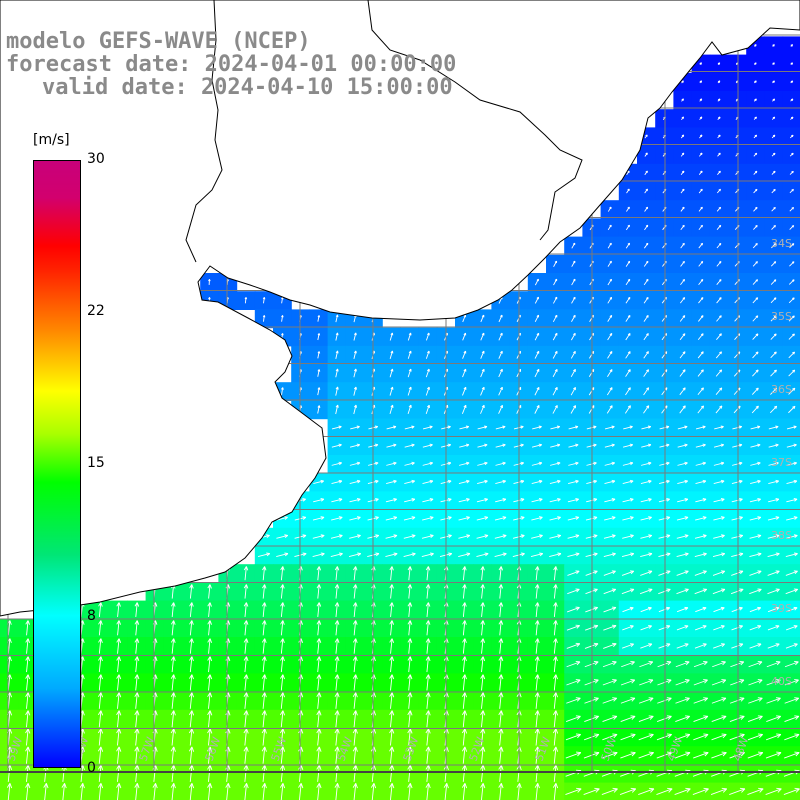 This screenshot has height=800, width=800. What do you see at coordinates (475, 120) in the screenshot?
I see `border-line` at bounding box center [475, 120].